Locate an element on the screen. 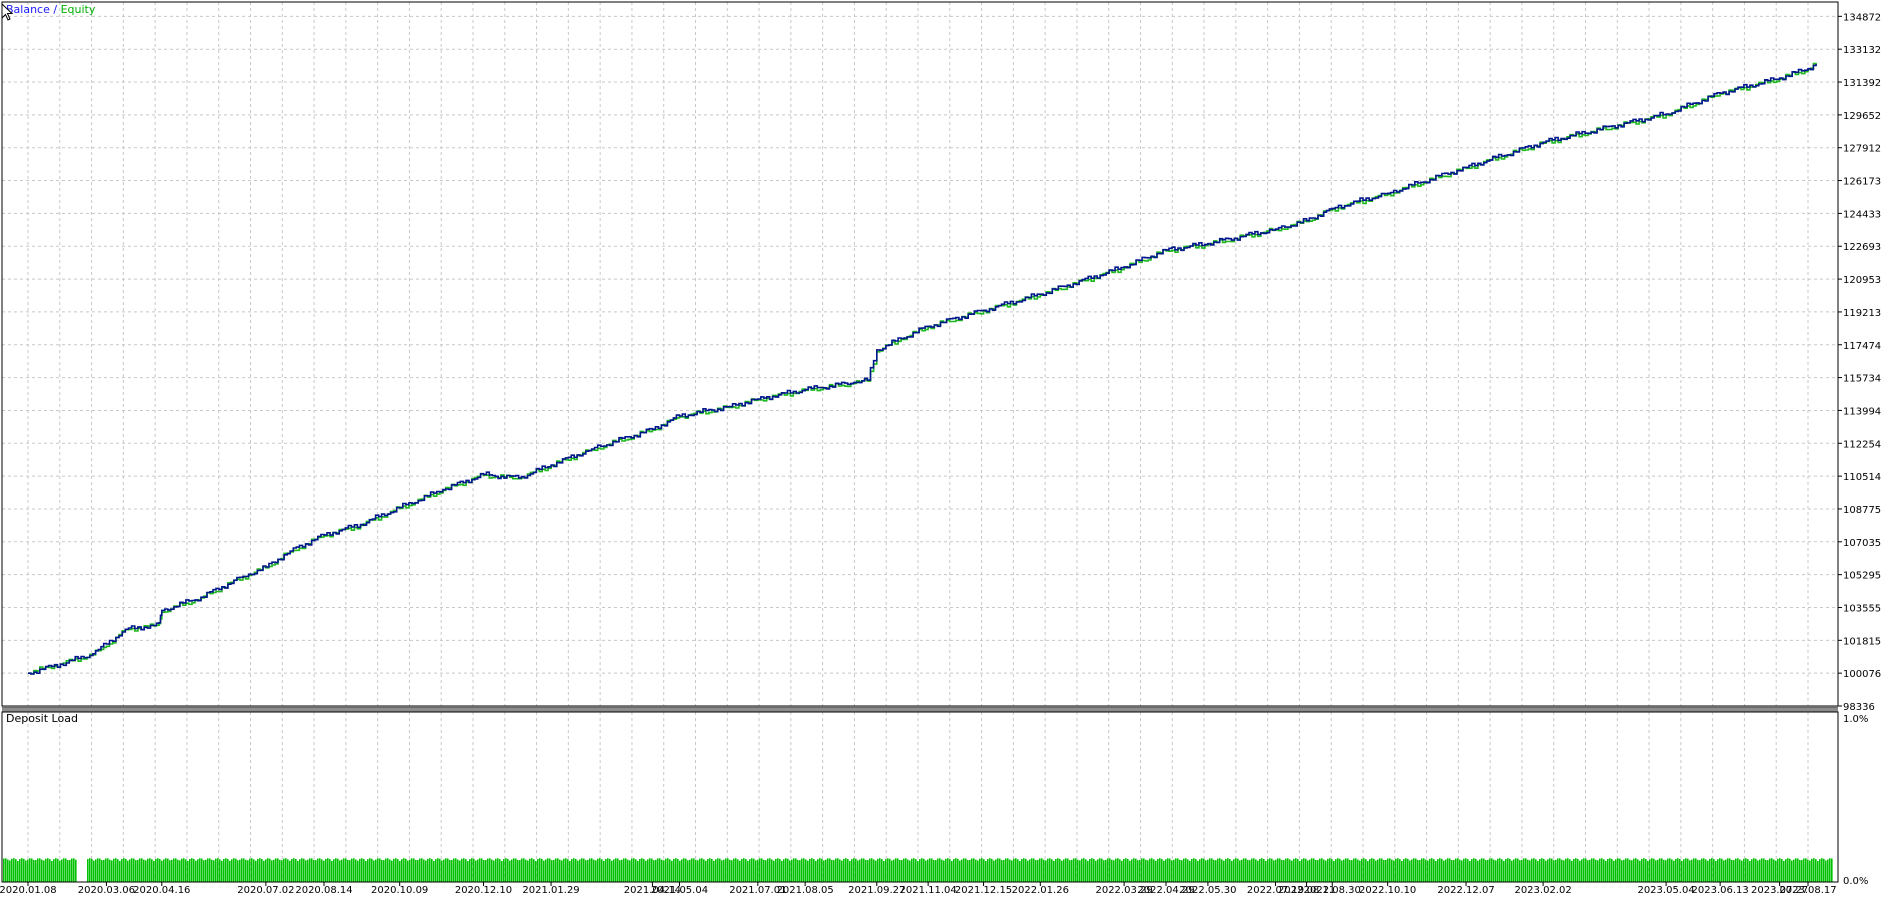 The height and width of the screenshot is (902, 1884). y-tick-label: 134872 is located at coordinates (1862, 17).